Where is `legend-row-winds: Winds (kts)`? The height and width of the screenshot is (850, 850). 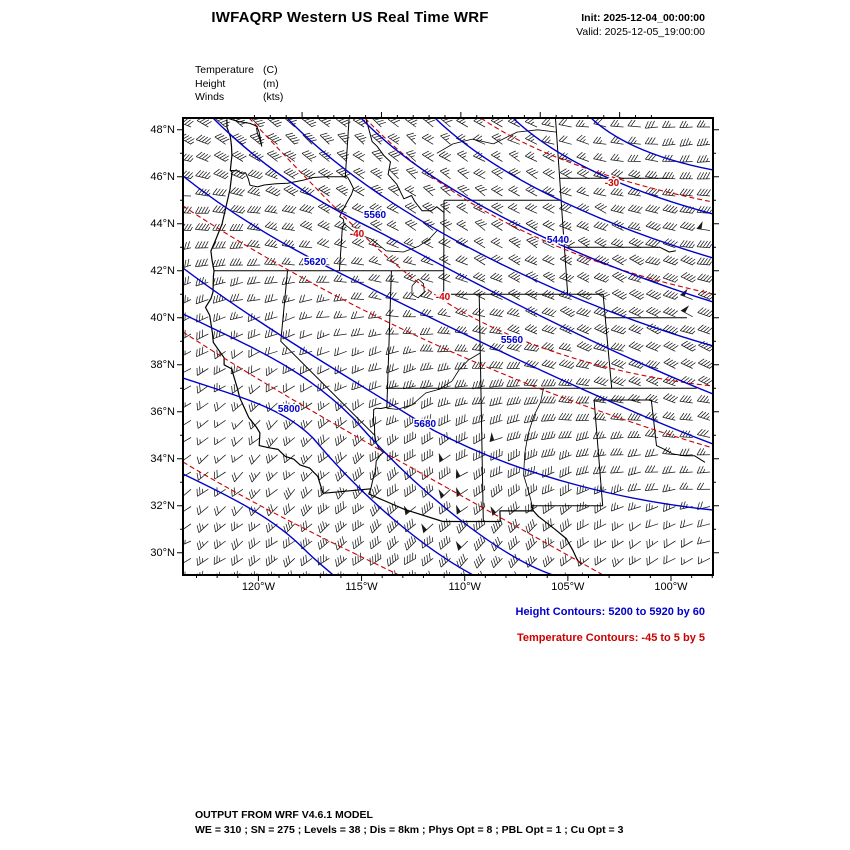
legend-row-winds: Winds (kts) is located at coordinates (239, 98).